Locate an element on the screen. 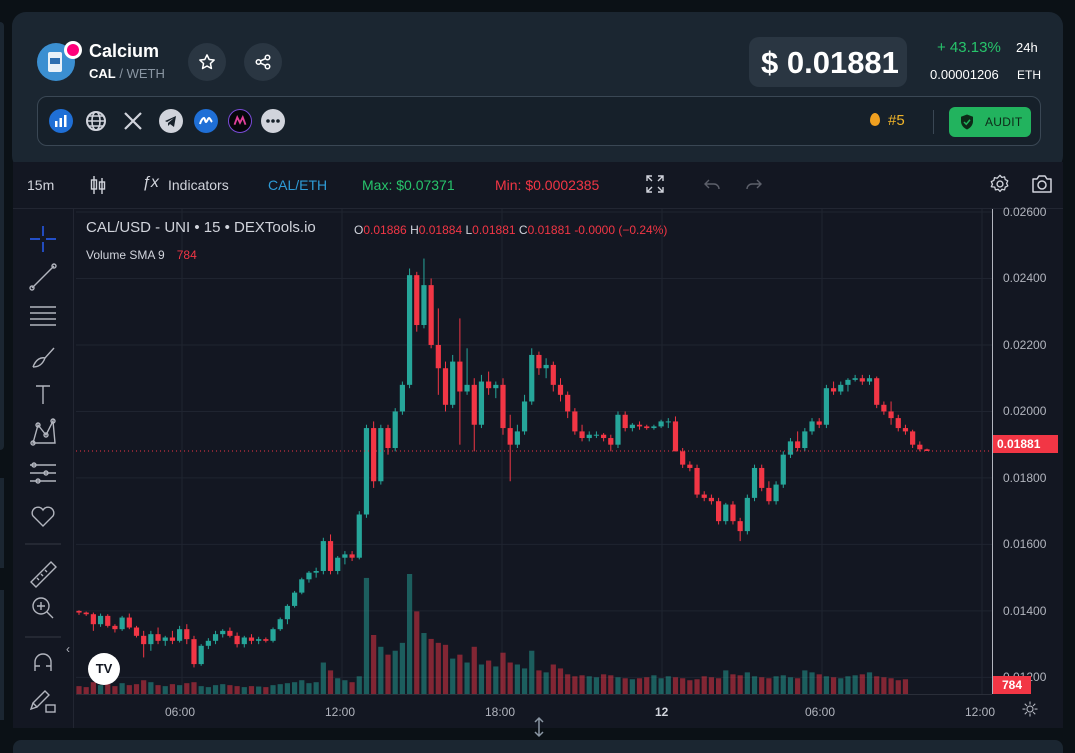 The height and width of the screenshot is (753, 1075). undo-icon is located at coordinates (712, 185).